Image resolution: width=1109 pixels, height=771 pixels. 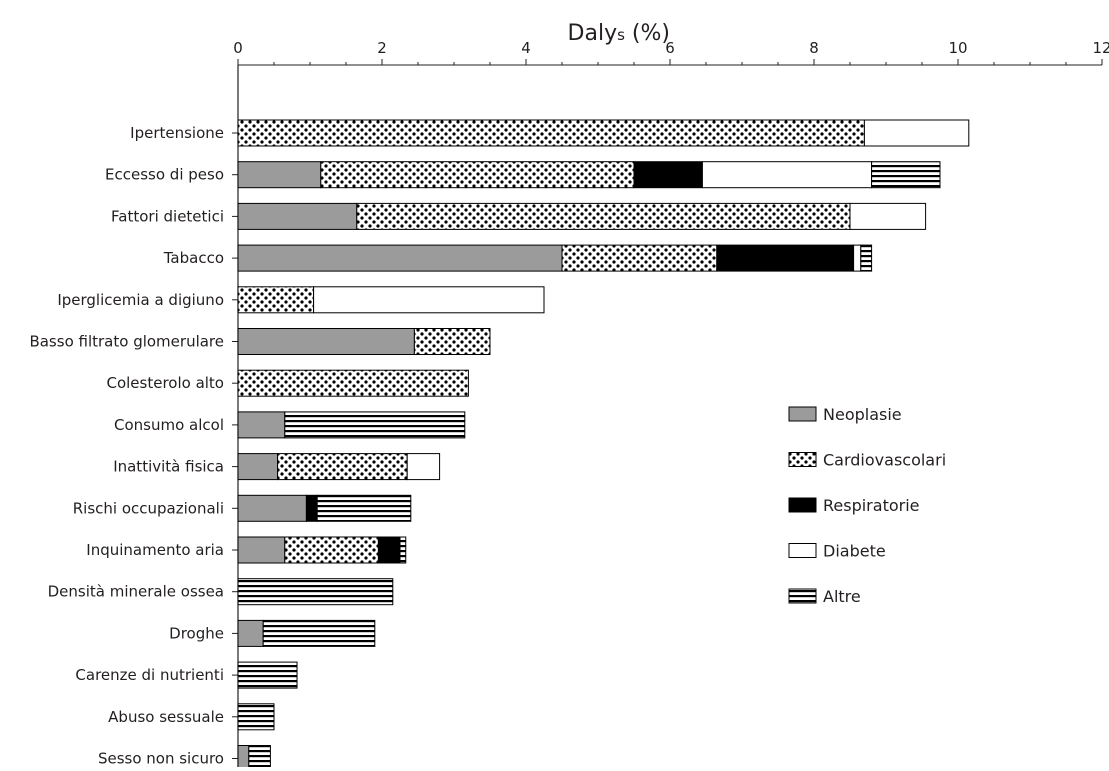 I want to click on bar-segment-tabacco-respiratorie, so click(x=785, y=258).